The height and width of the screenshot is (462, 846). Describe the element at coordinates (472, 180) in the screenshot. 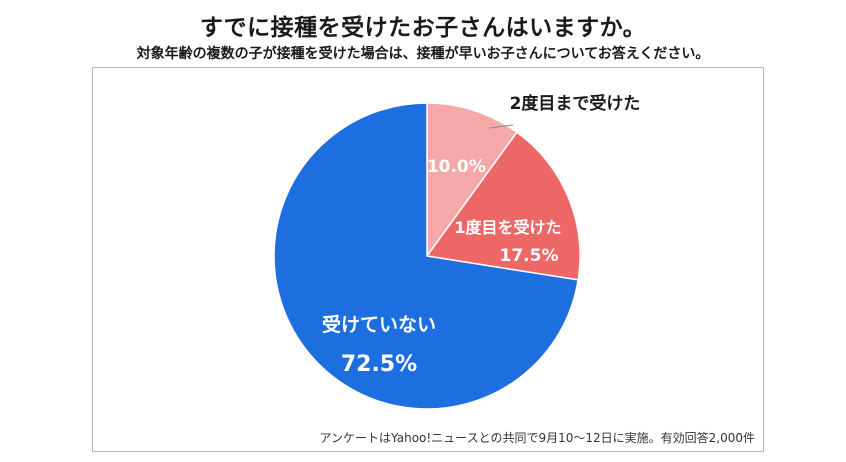

I see `slice-two-doses` at that location.